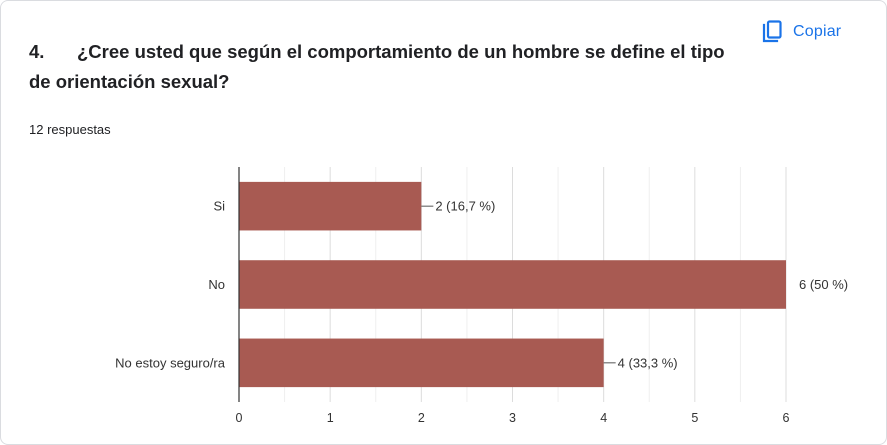  What do you see at coordinates (772, 31) in the screenshot?
I see `copy-icon` at bounding box center [772, 31].